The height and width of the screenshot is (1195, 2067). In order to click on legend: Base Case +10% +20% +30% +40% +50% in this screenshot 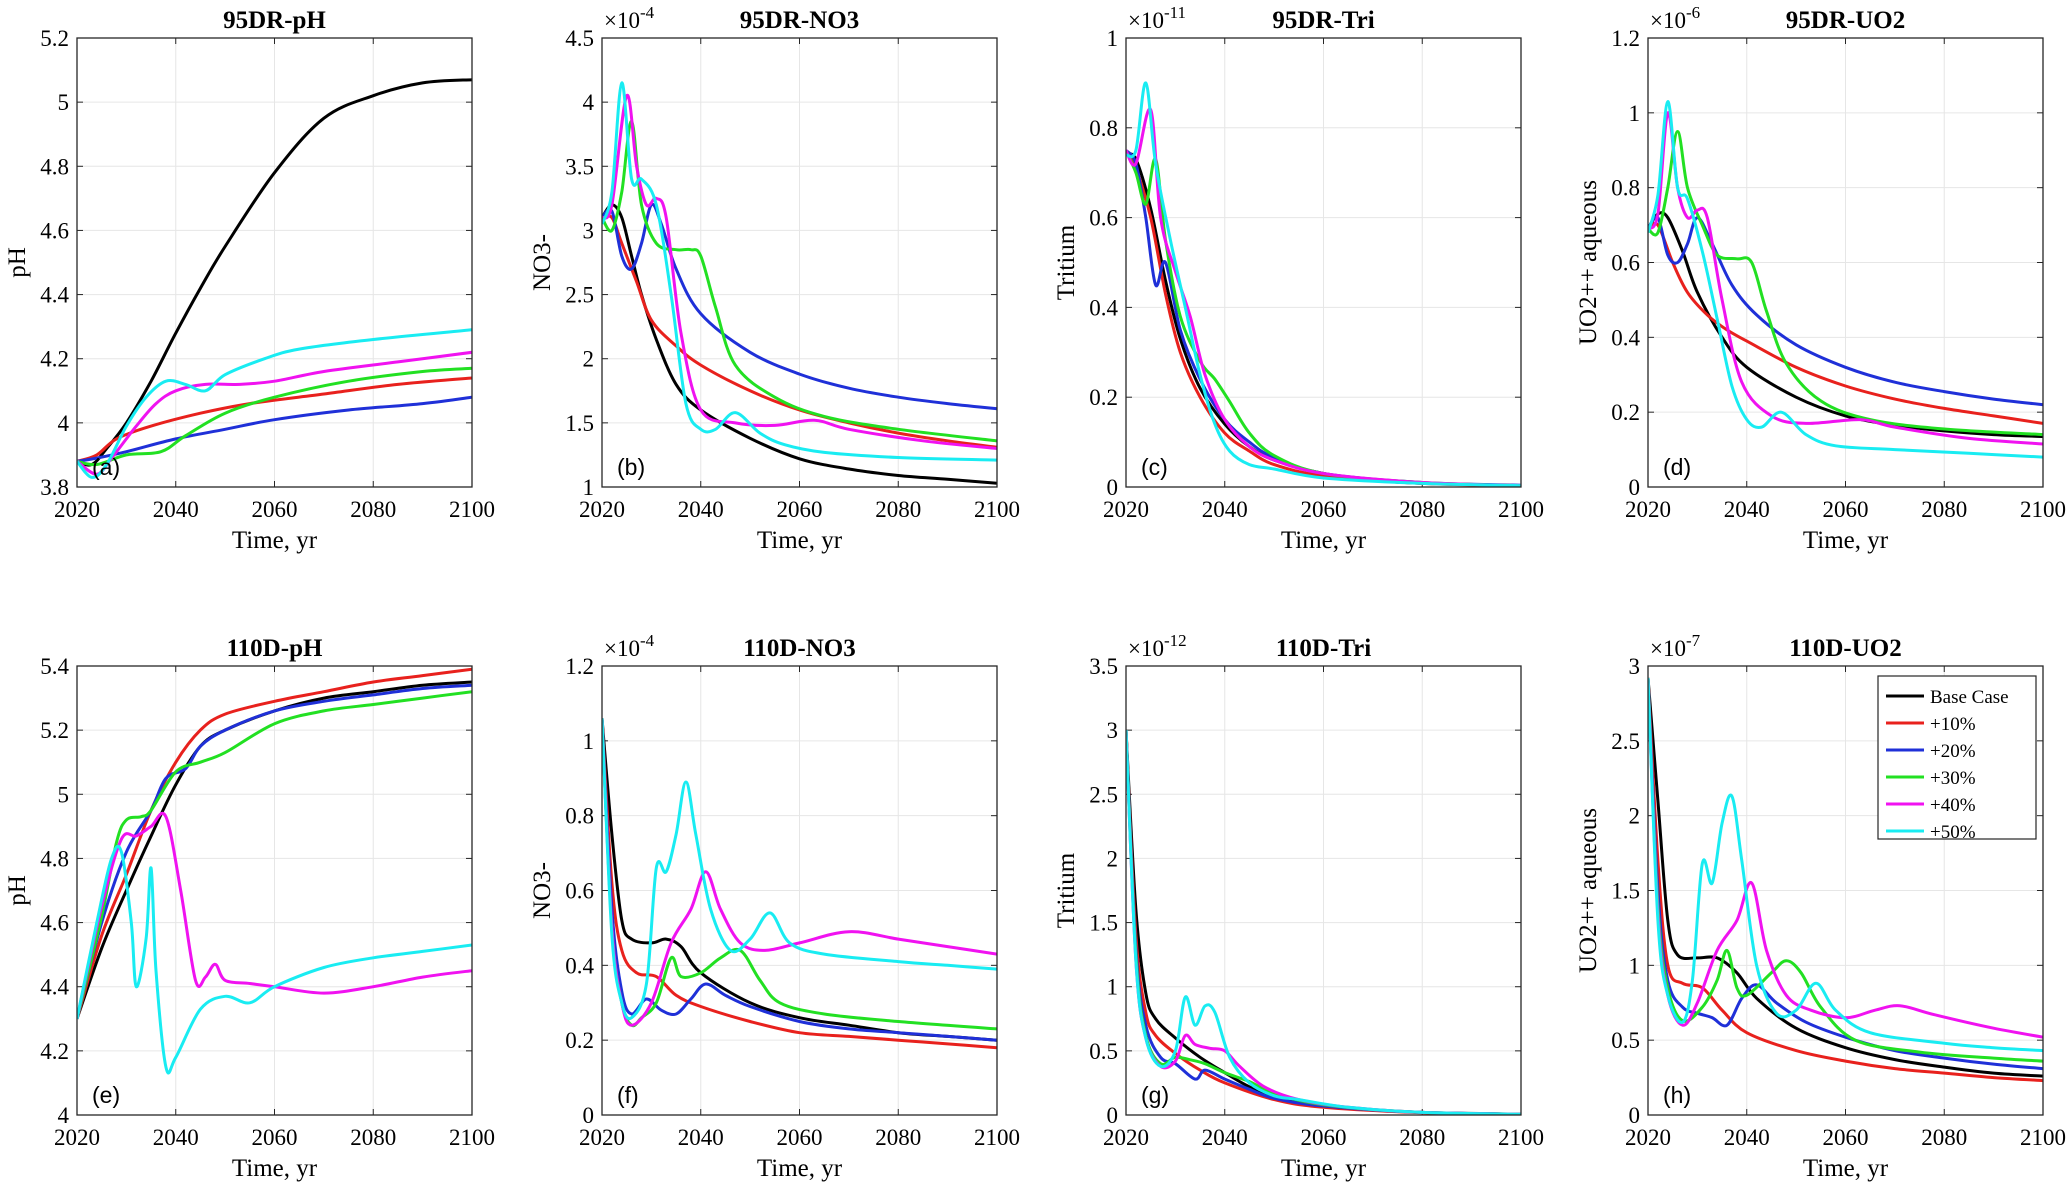, I will do `click(1957, 759)`.